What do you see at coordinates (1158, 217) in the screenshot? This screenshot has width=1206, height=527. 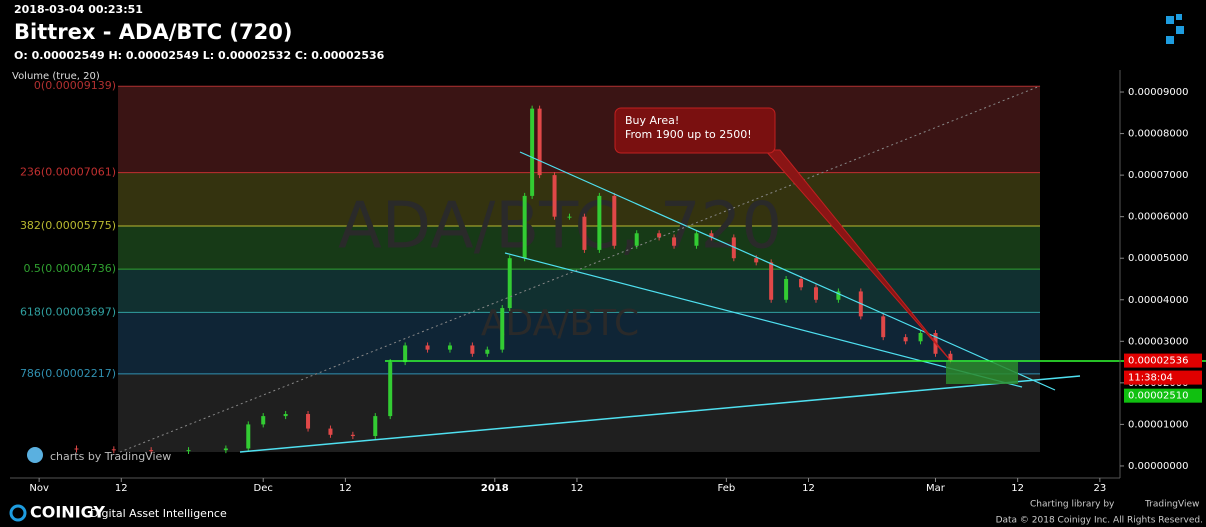 I see `y-tick-label: 0.00006000` at bounding box center [1158, 217].